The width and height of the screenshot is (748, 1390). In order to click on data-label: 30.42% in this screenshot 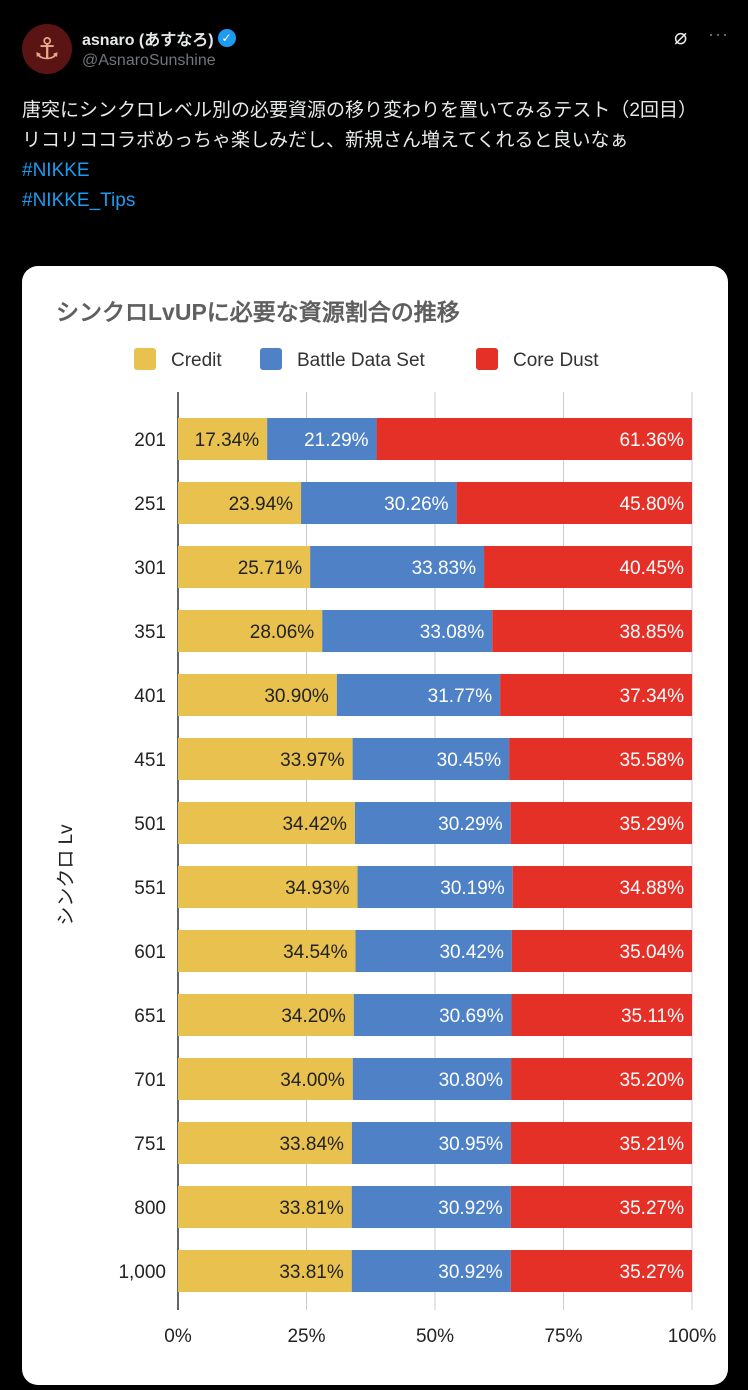, I will do `click(471, 952)`.